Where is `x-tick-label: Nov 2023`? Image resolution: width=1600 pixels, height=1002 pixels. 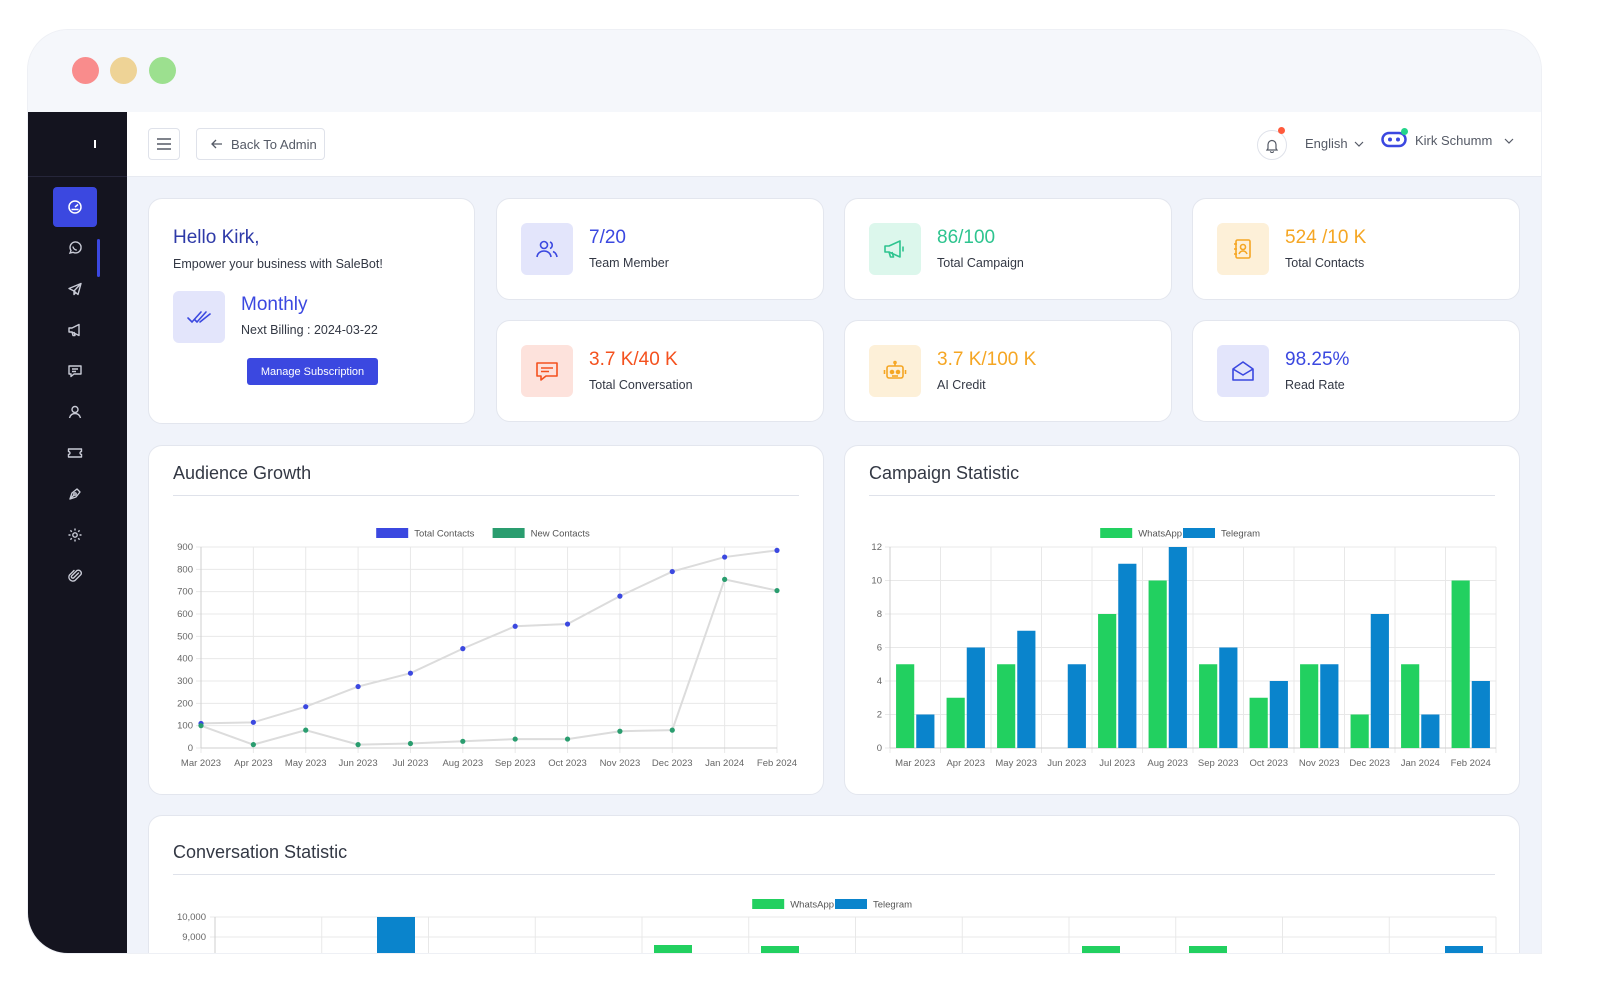
x-tick-label: Nov 2023 is located at coordinates (1319, 763).